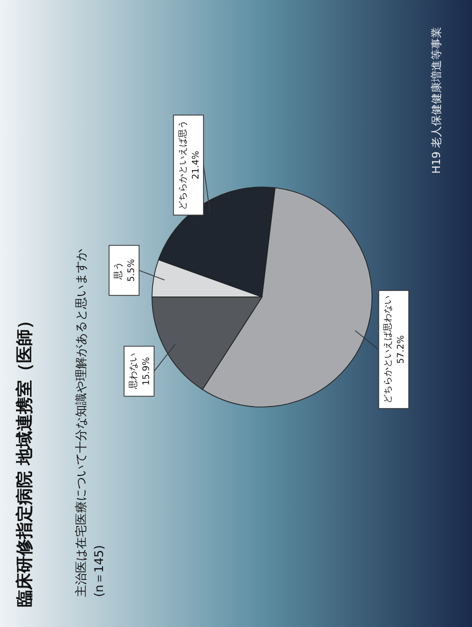 This screenshot has width=472, height=627. What do you see at coordinates (132, 270) in the screenshot?
I see `data-label: 5.5%` at bounding box center [132, 270].